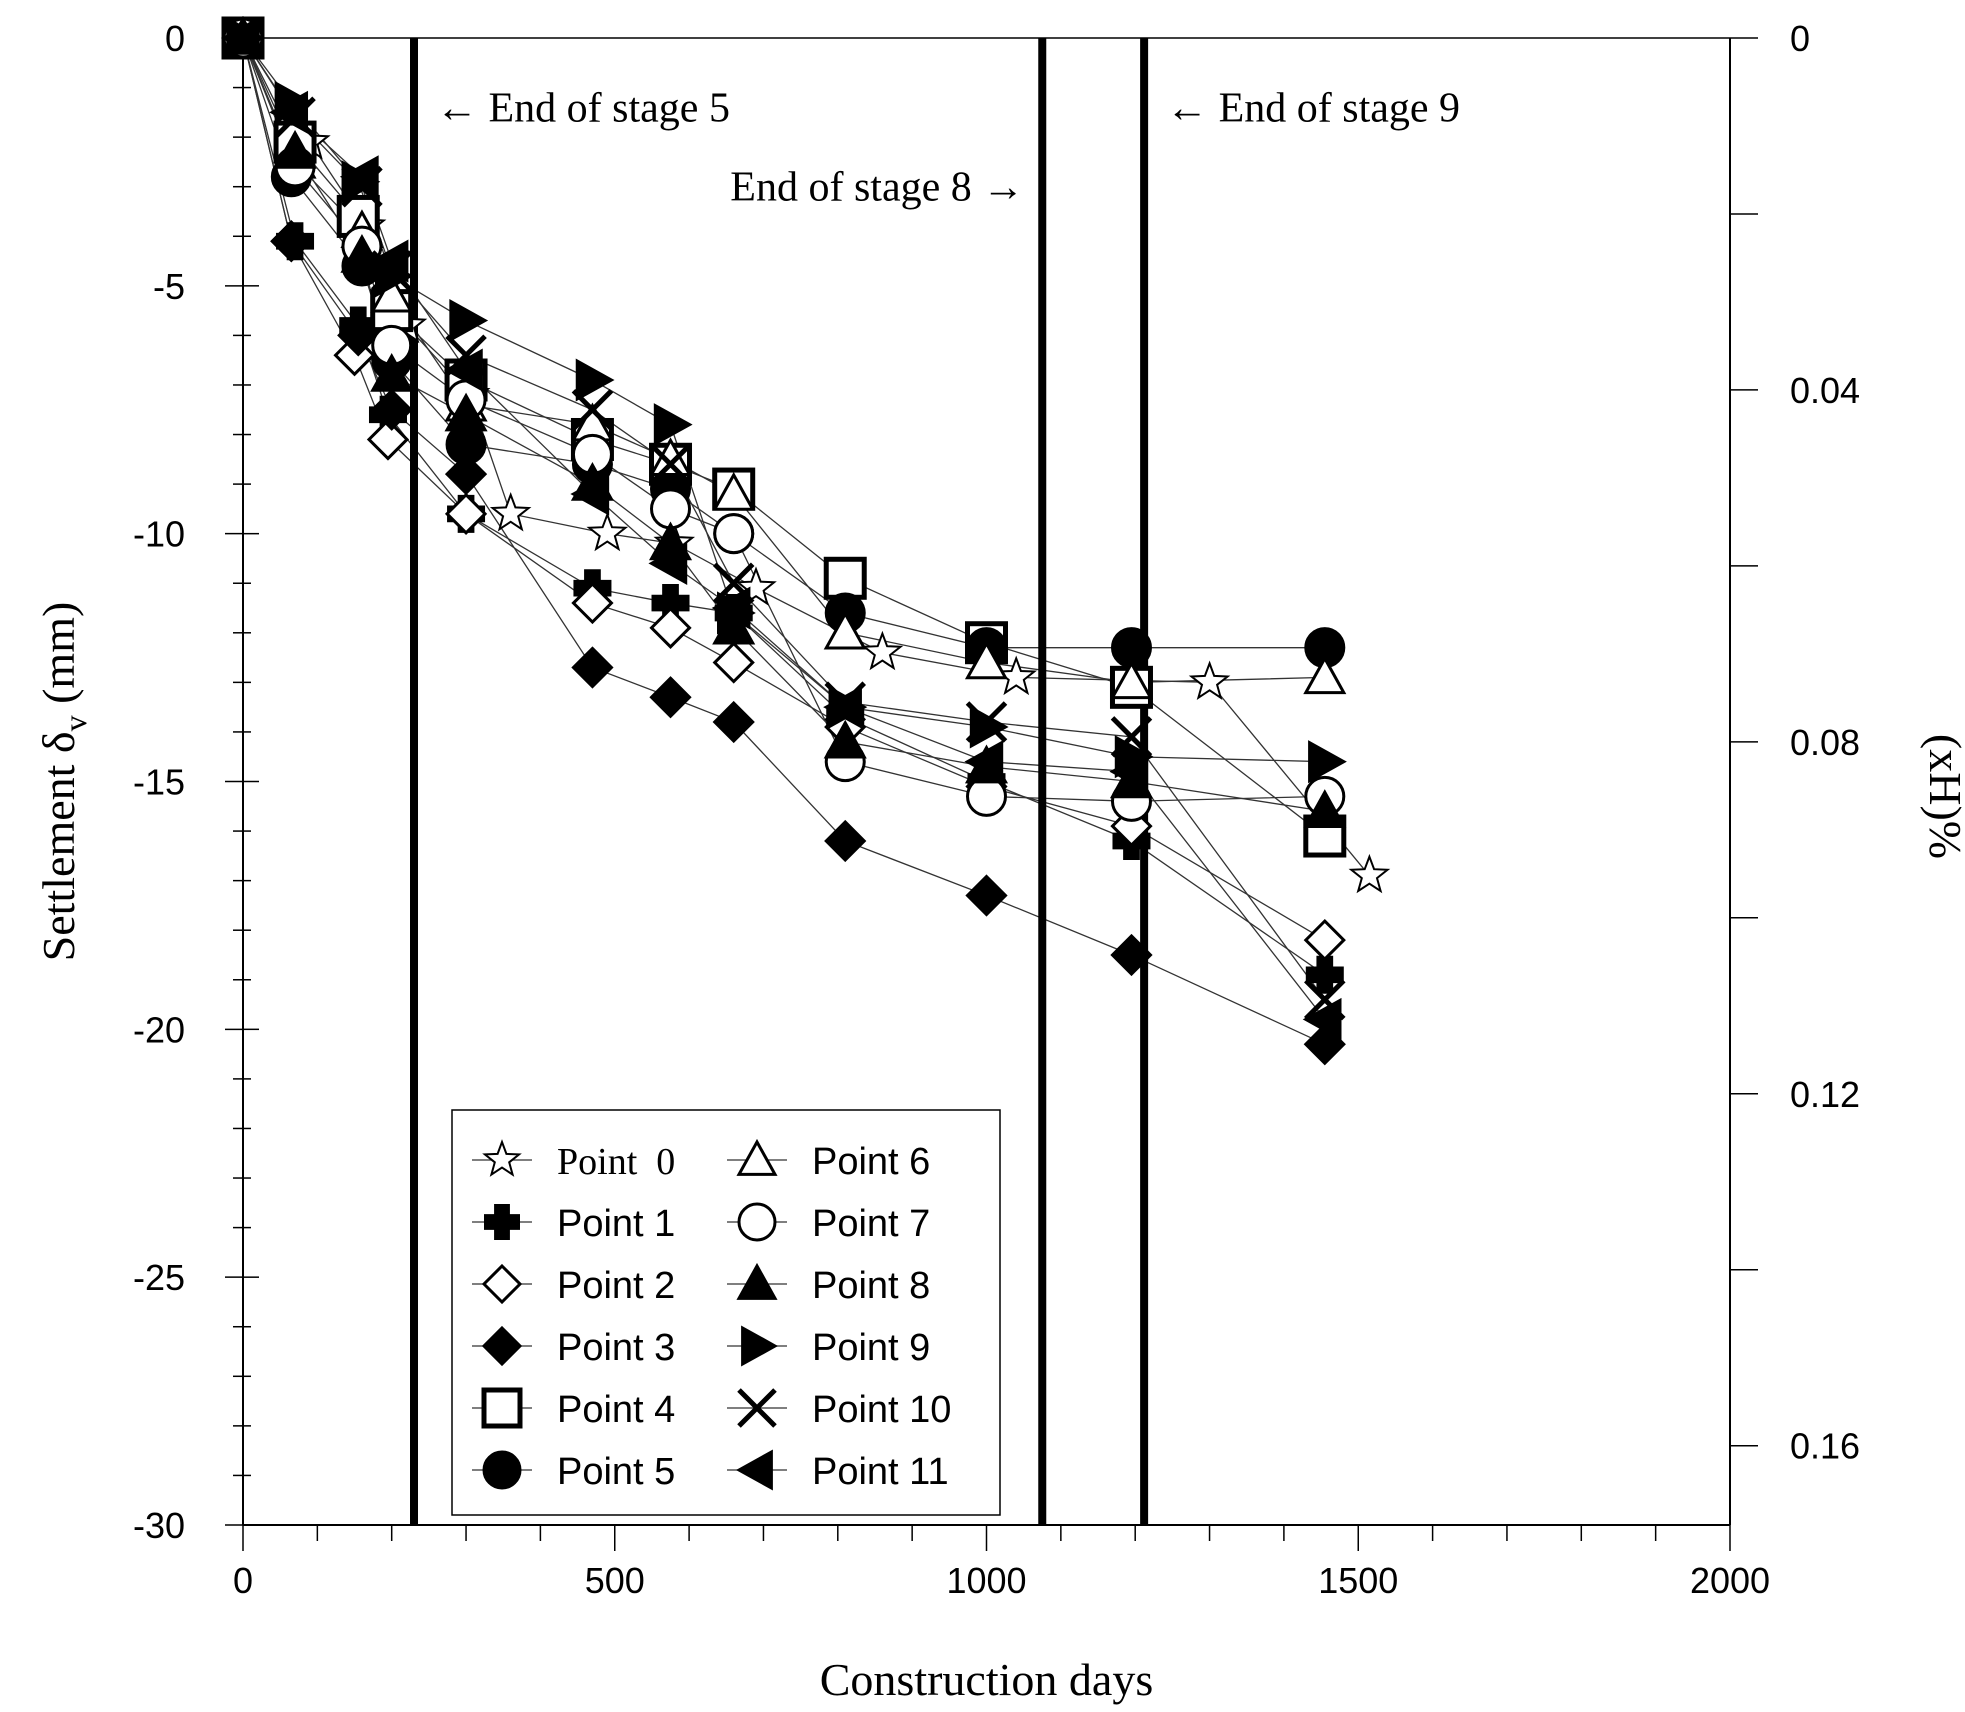 The height and width of the screenshot is (1712, 1965). Describe the element at coordinates (986, 1580) in the screenshot. I see `x-tick-label: 1000` at that location.